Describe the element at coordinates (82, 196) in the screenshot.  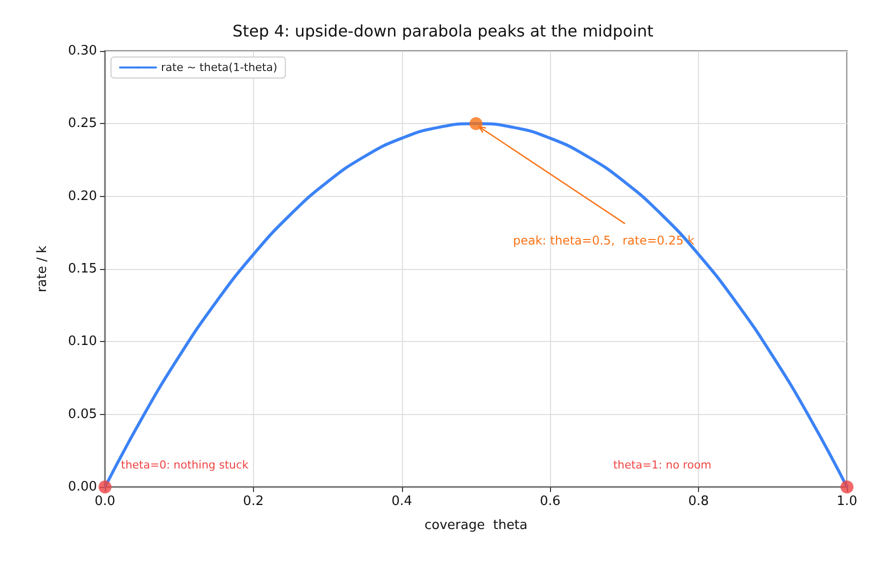
I see `y-tick-label: 0.20` at that location.